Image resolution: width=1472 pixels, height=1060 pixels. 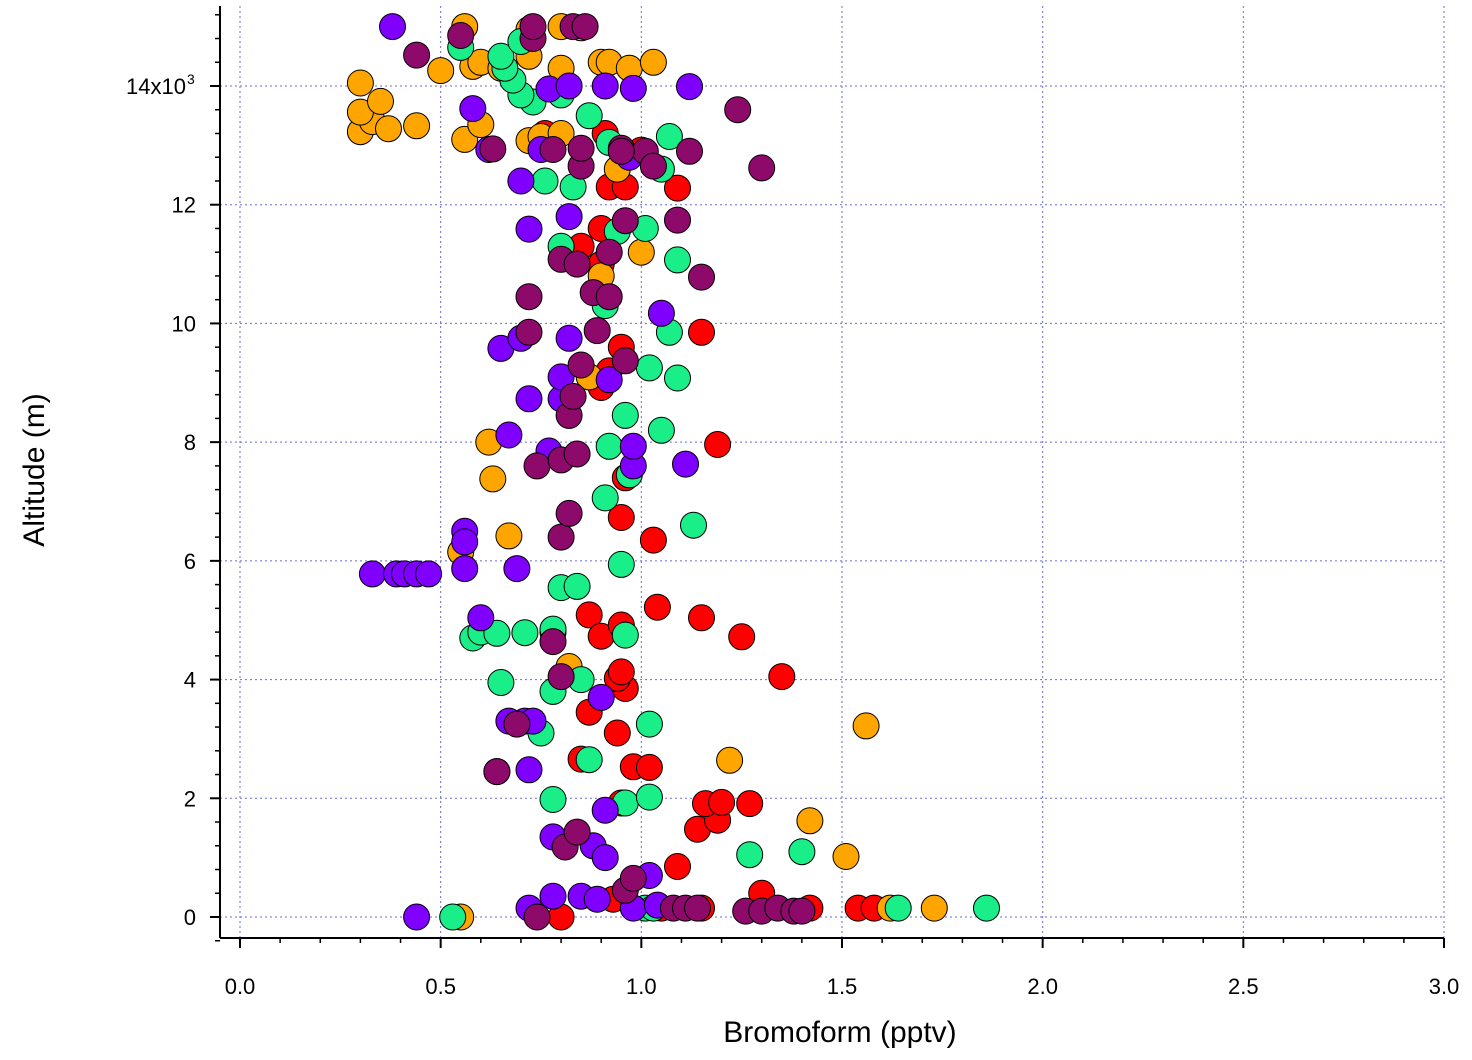 What do you see at coordinates (1243, 986) in the screenshot?
I see `x-tick-label: 2.5` at bounding box center [1243, 986].